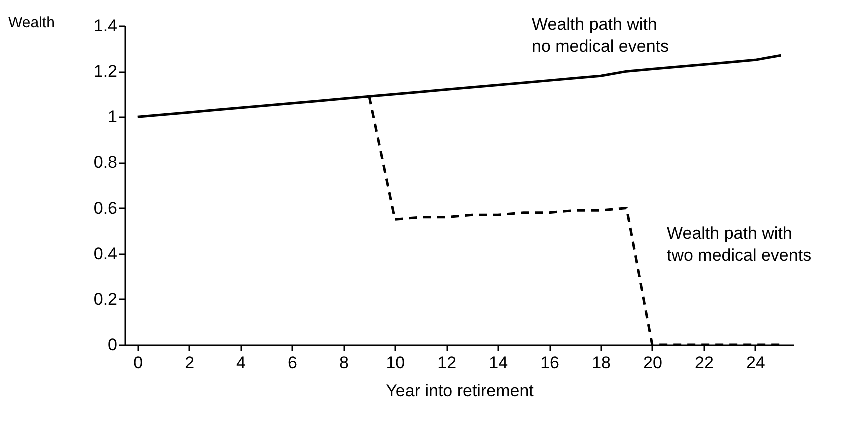  What do you see at coordinates (550, 363) in the screenshot?
I see `x-tick-label: 16` at bounding box center [550, 363].